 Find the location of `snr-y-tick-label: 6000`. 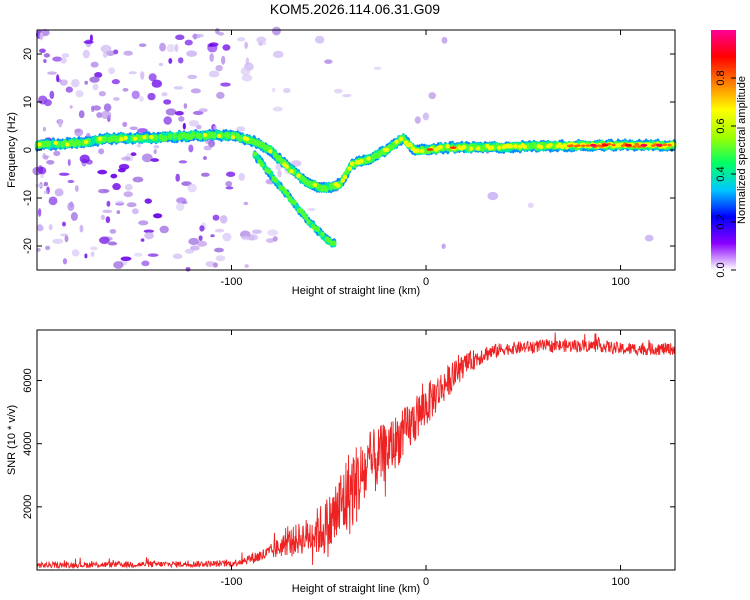

snr-y-tick-label: 6000 is located at coordinates (28, 380).